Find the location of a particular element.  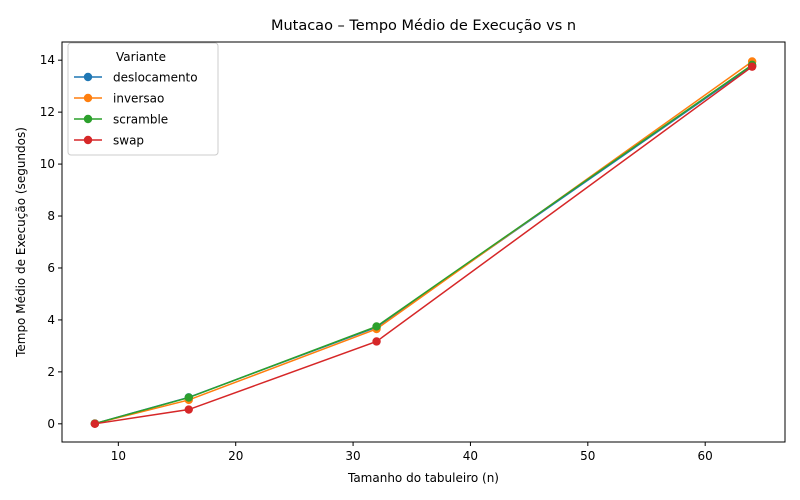

chart-title: Mutacao – Tempo Médio de Execução vs n is located at coordinates (423, 26).